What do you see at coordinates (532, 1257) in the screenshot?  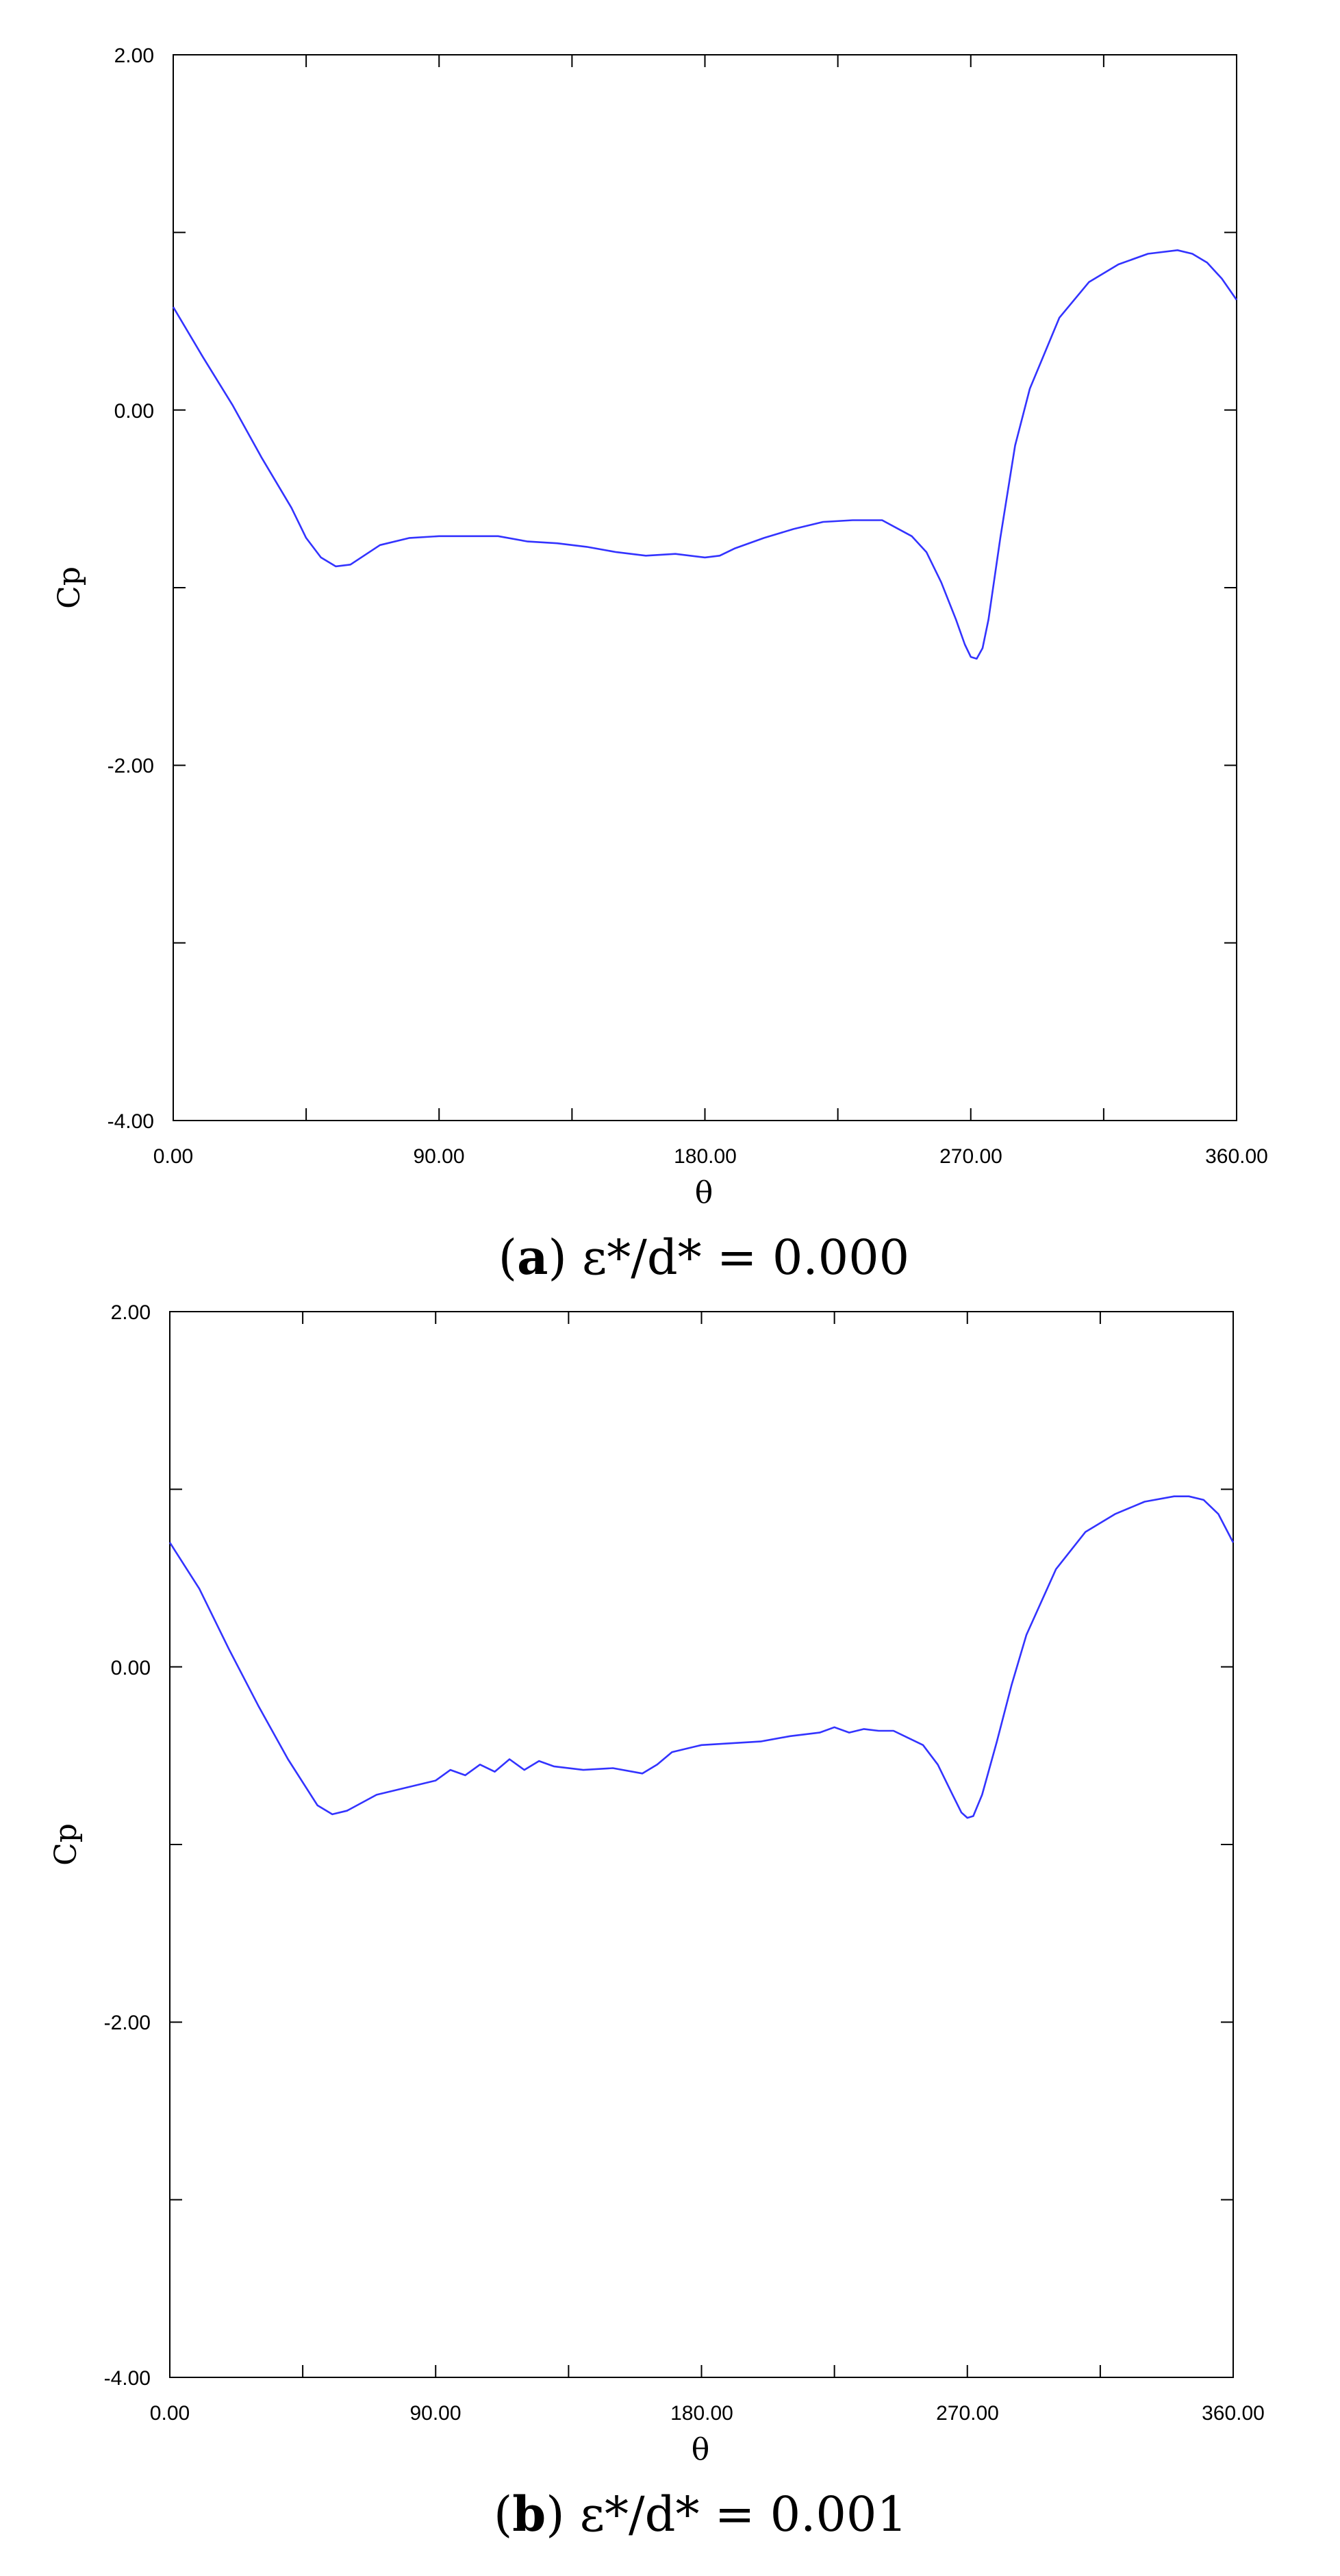 I see `panel-a-caption-letter: a` at bounding box center [532, 1257].